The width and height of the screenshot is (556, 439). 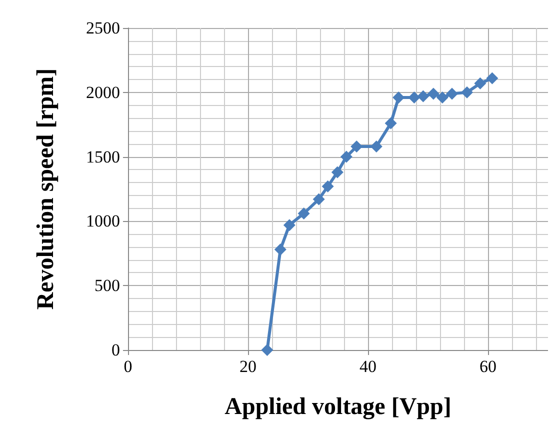 I want to click on y-tick-label: 2500, so click(x=103, y=28).